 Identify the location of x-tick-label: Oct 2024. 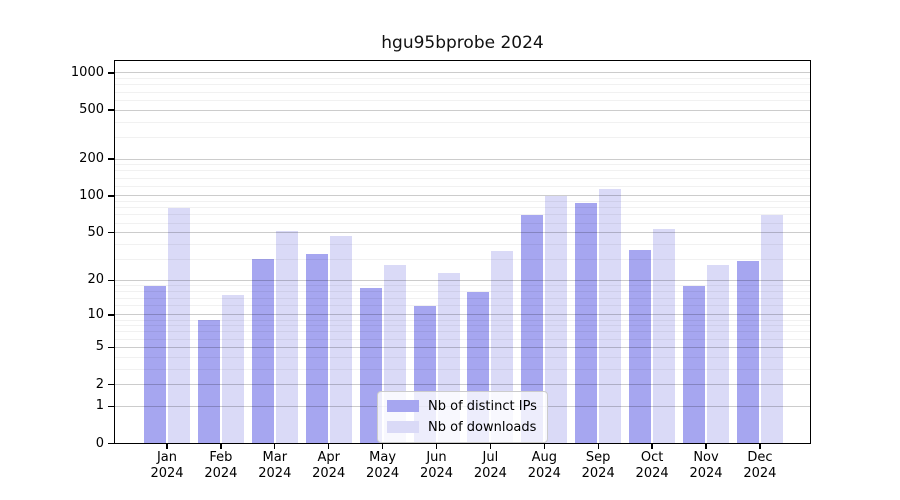
(652, 466).